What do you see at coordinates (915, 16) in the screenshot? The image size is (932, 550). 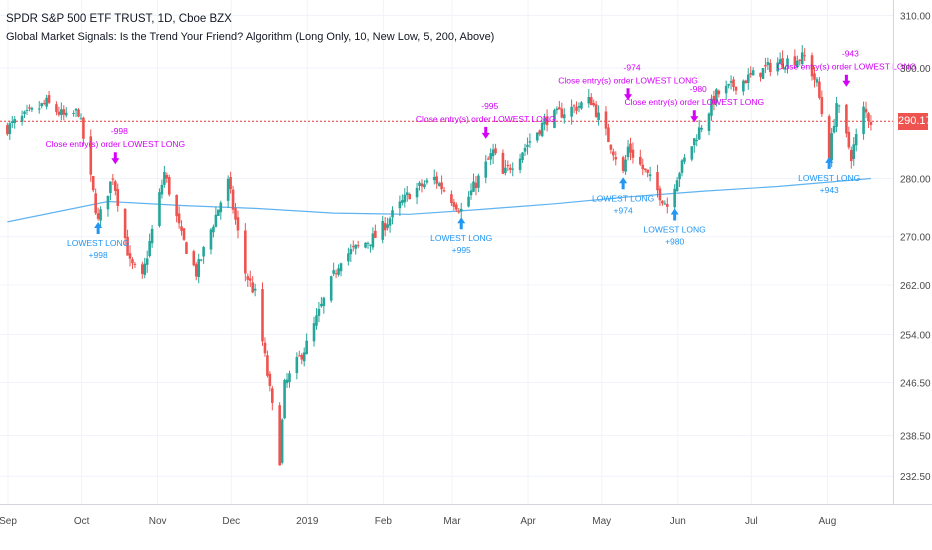 I see `price-tick-label: 310.00` at bounding box center [915, 16].